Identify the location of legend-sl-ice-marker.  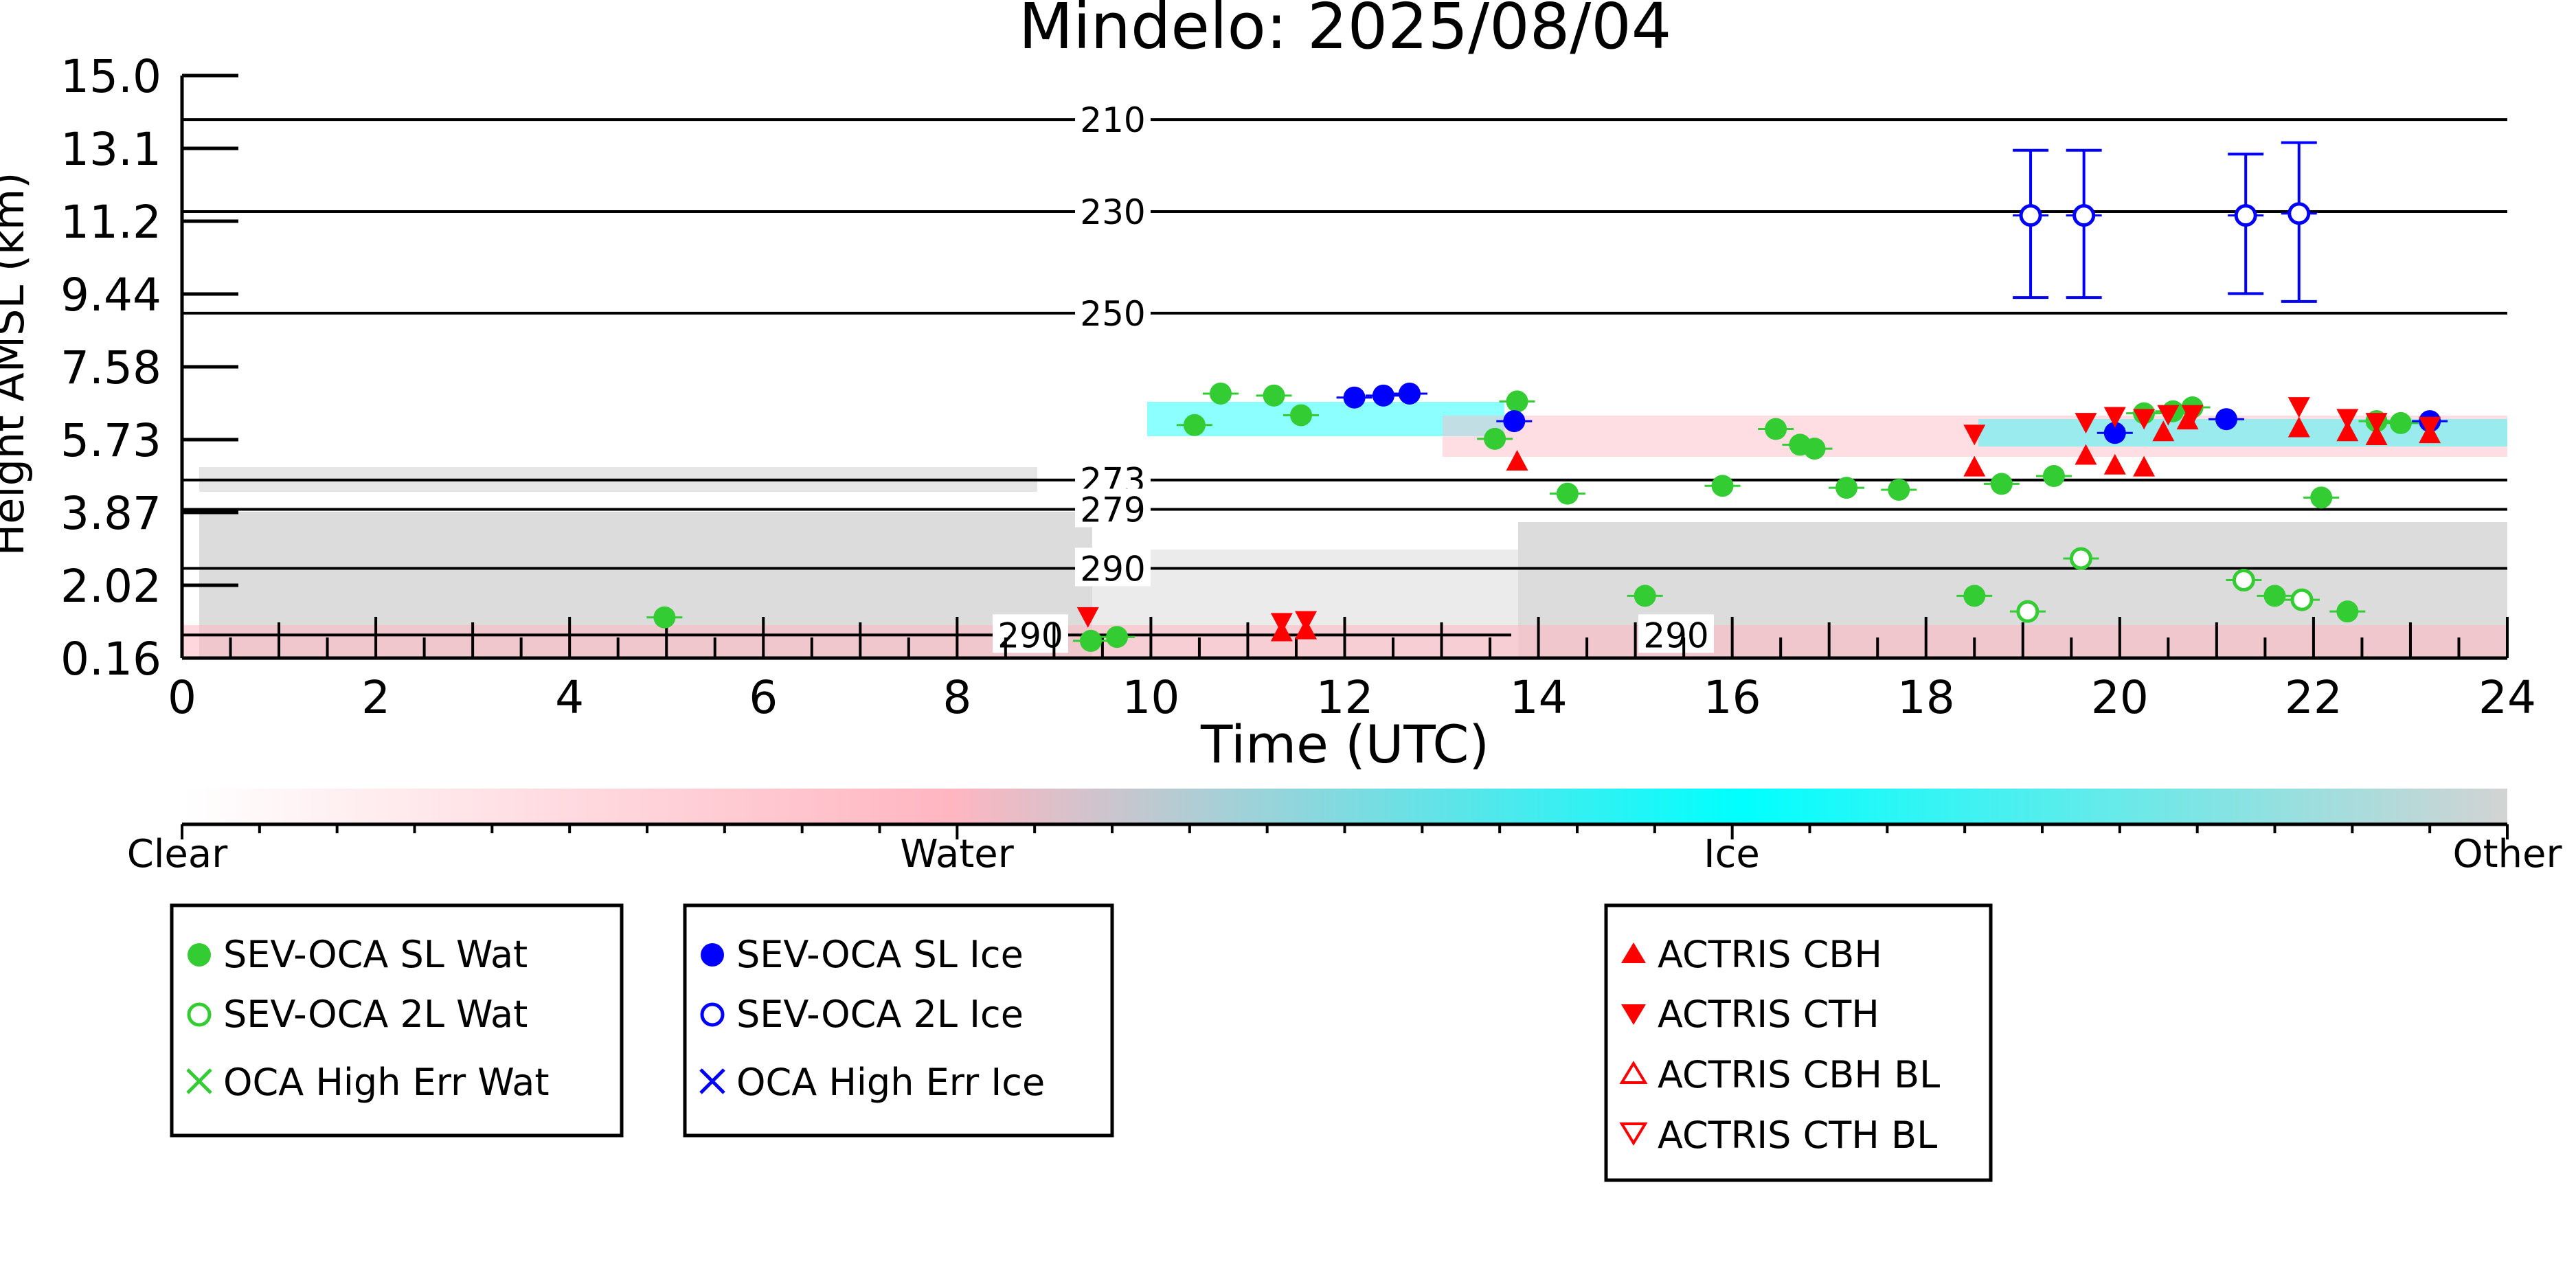
(712, 955).